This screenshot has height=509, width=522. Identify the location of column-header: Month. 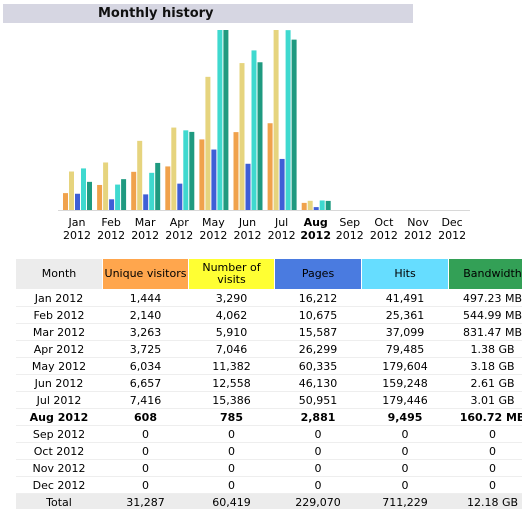
(59, 274).